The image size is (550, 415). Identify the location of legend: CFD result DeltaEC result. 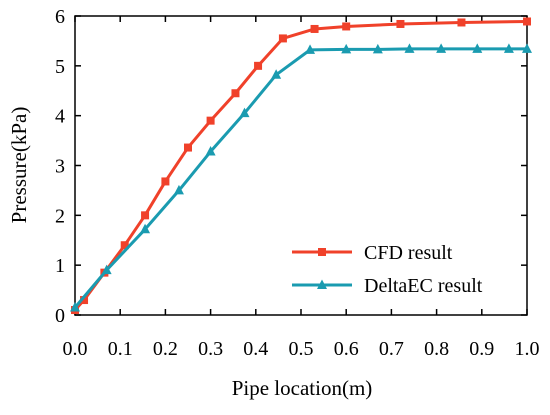
(387, 269).